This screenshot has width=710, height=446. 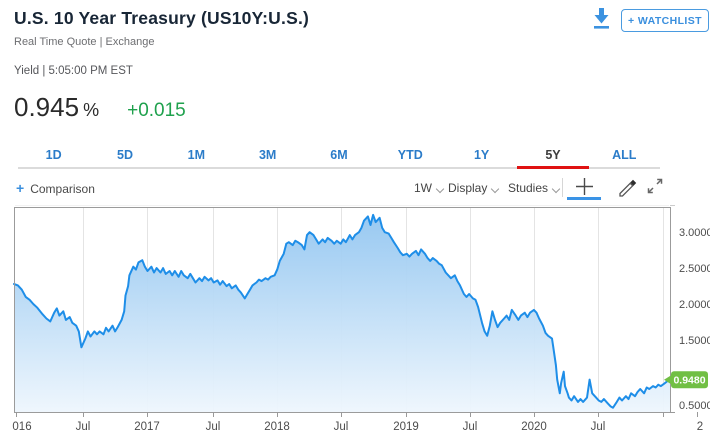 What do you see at coordinates (694, 305) in the screenshot?
I see `y-axis-label: 2.0000` at bounding box center [694, 305].